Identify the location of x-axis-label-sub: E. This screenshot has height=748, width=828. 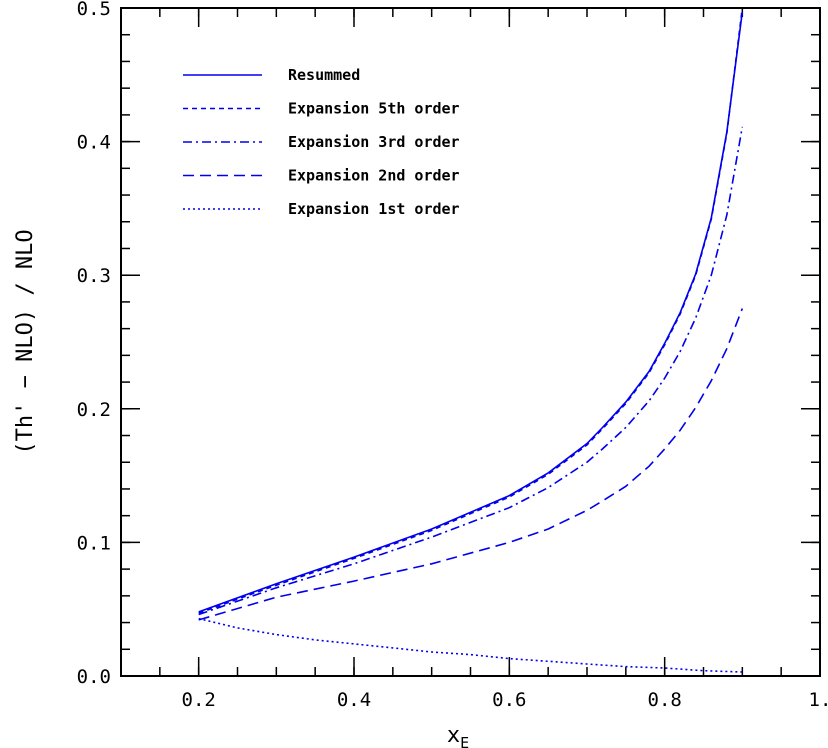
(464, 741).